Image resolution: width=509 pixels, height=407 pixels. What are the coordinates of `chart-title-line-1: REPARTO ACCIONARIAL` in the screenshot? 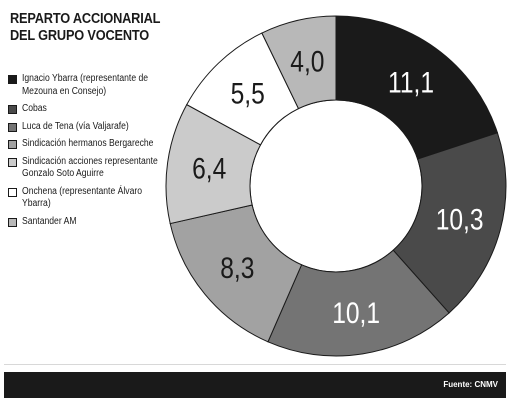 It's located at (85, 19).